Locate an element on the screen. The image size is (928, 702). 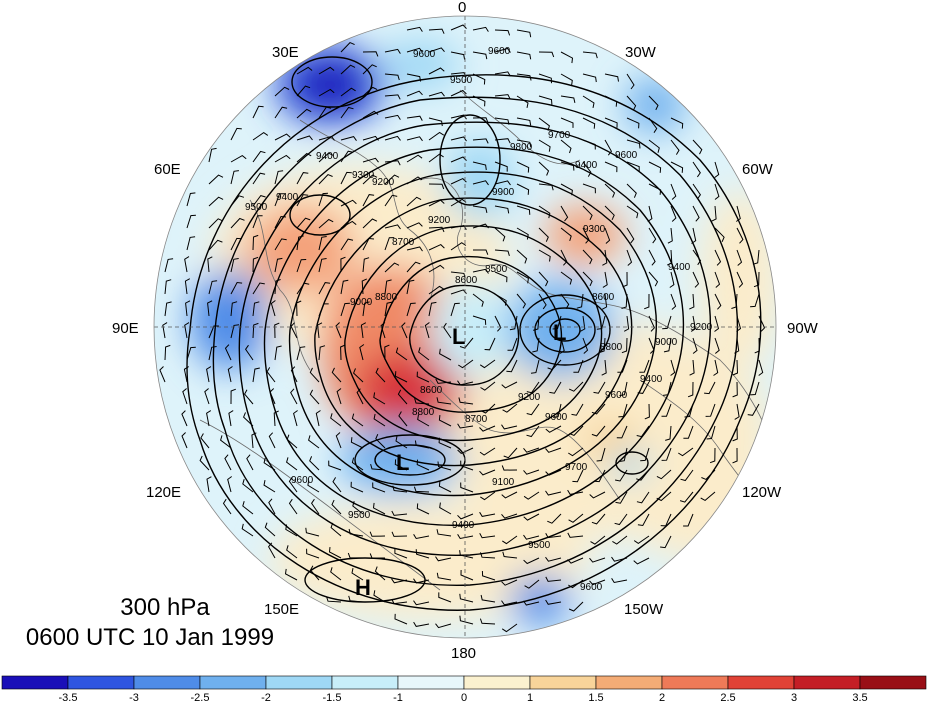
contour-label: 9600 is located at coordinates (591, 587).